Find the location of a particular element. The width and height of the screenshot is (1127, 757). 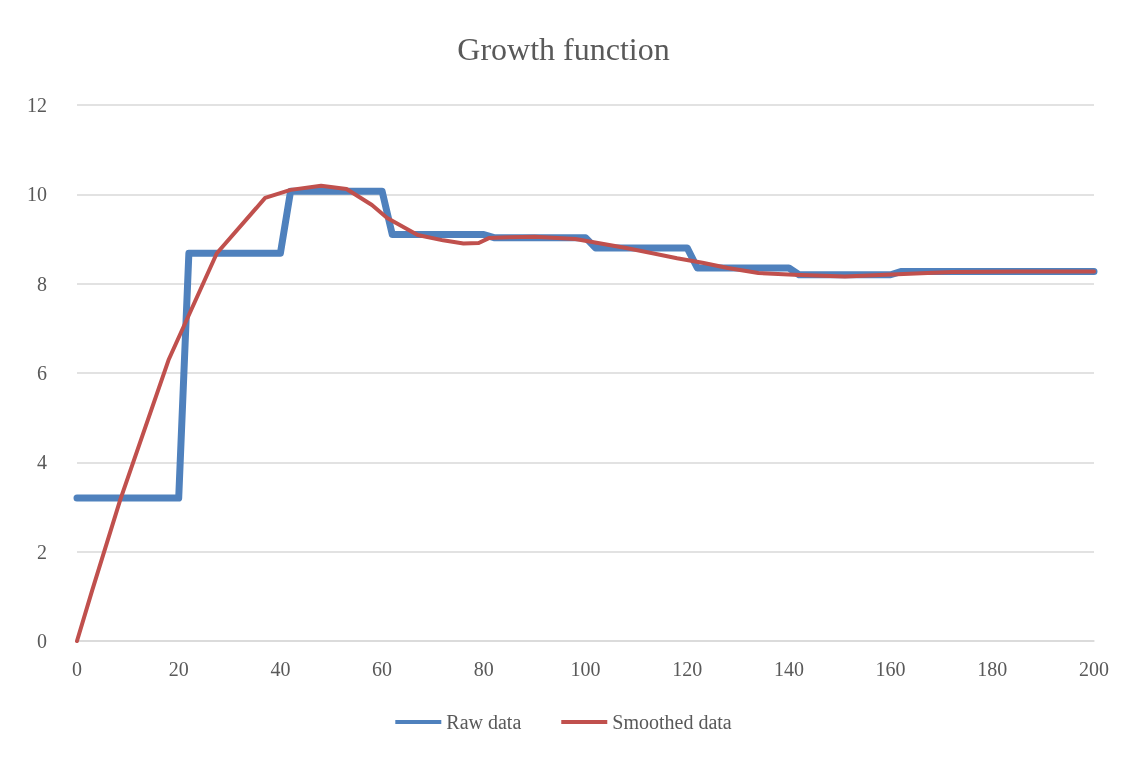

y-tick-label: 2 is located at coordinates (42, 551).